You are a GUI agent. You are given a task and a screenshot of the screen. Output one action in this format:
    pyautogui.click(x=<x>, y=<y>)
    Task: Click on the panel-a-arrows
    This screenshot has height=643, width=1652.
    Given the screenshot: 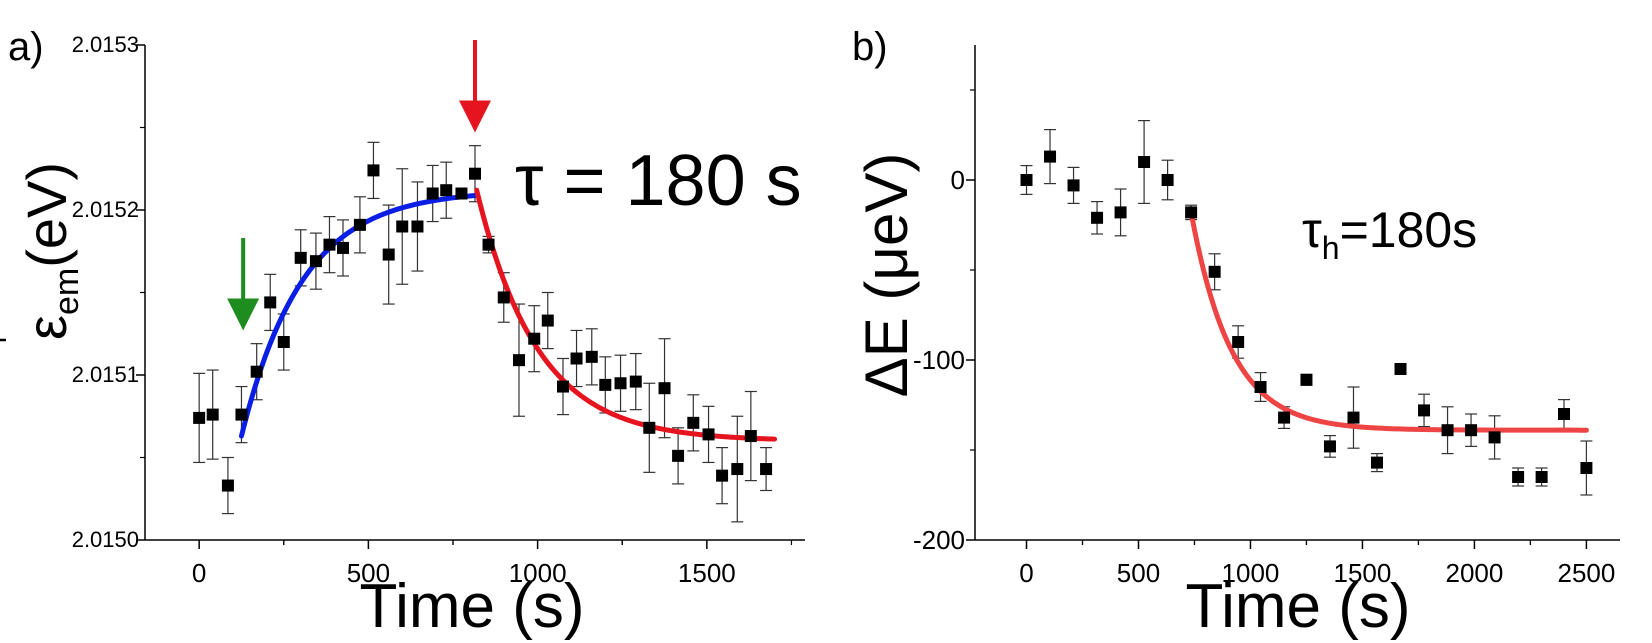 What is the action you would take?
    pyautogui.click(x=359, y=185)
    